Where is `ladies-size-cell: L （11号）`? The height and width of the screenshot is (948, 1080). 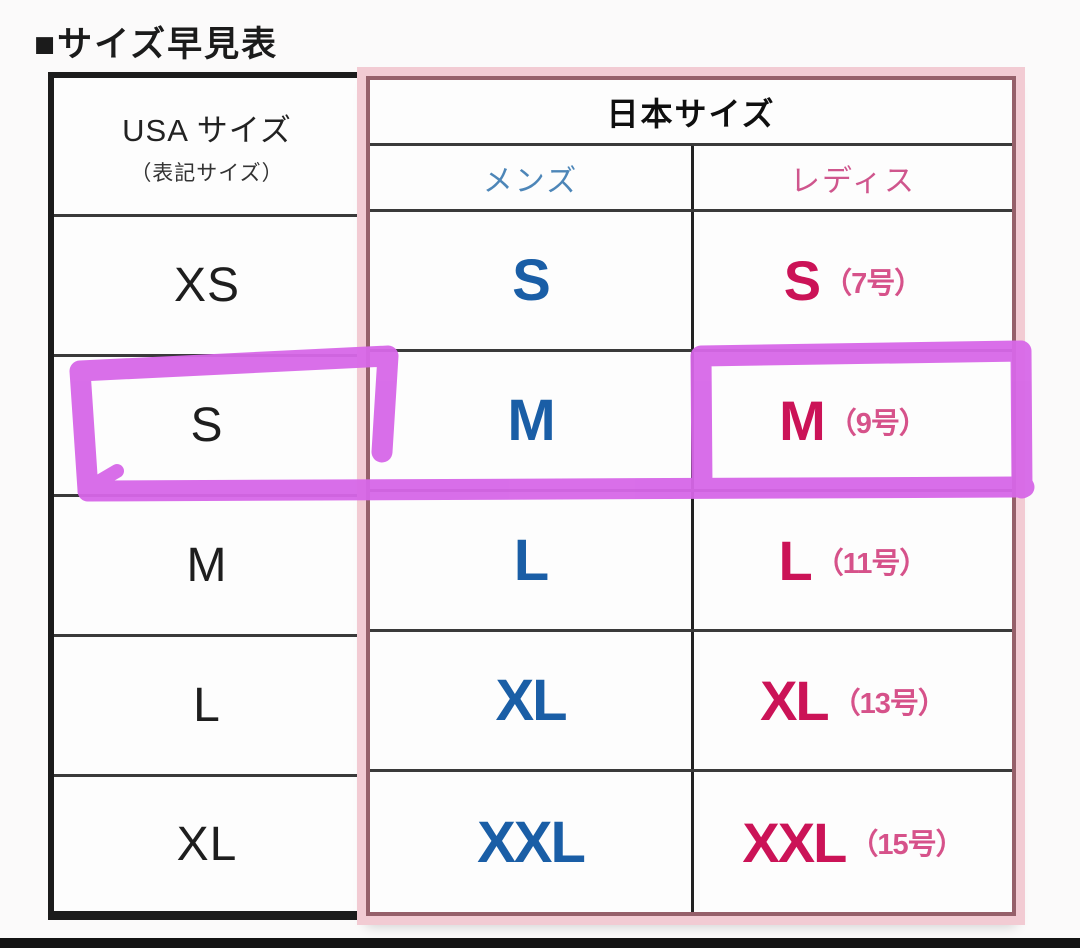
ladies-size-cell: L （11号） is located at coordinates (853, 560).